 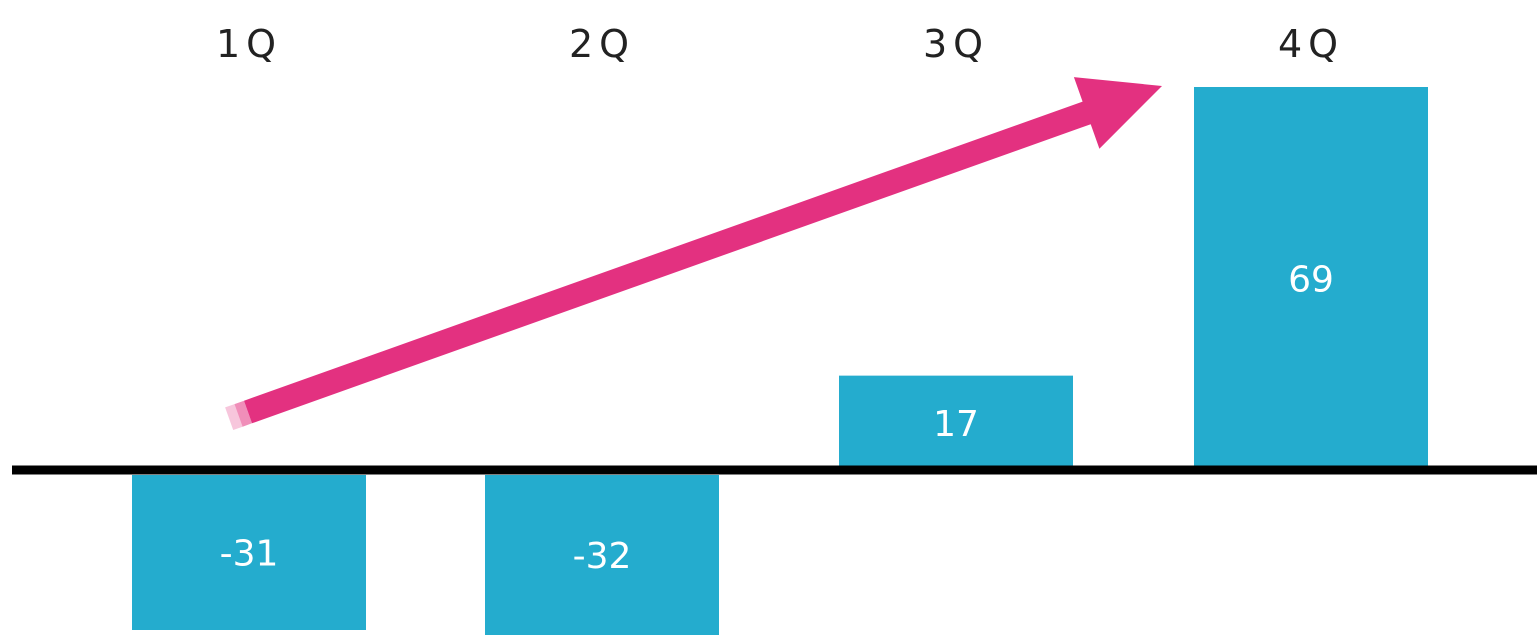 I want to click on value-label-1q: -31, so click(x=249, y=554).